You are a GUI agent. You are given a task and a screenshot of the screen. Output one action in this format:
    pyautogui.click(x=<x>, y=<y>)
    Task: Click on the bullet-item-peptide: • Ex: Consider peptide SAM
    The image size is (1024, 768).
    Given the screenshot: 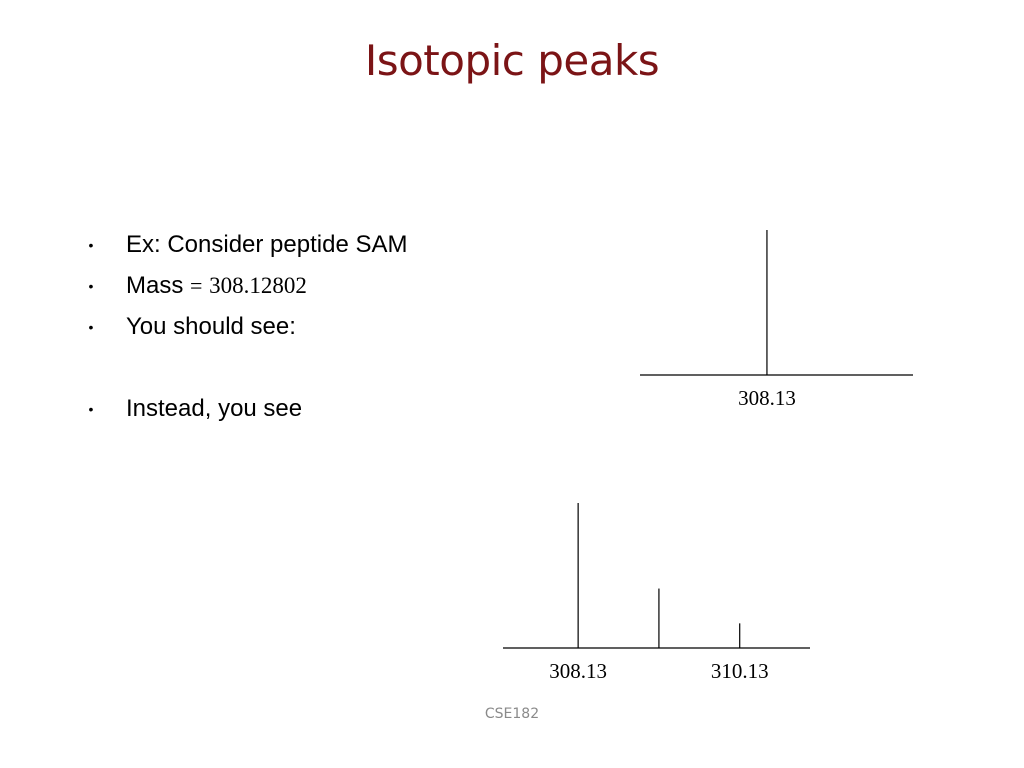 What is the action you would take?
    pyautogui.click(x=314, y=248)
    